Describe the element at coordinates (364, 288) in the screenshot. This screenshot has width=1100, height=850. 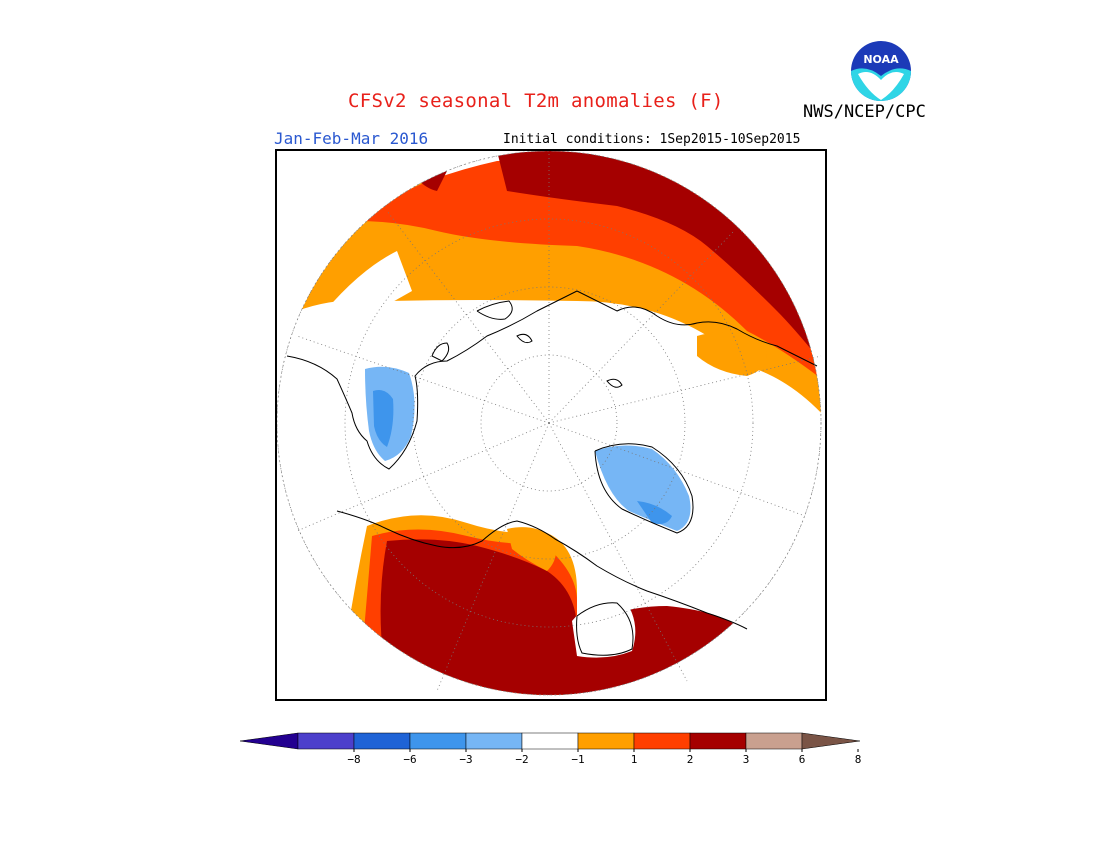
I see `region-europe-white-gap` at that location.